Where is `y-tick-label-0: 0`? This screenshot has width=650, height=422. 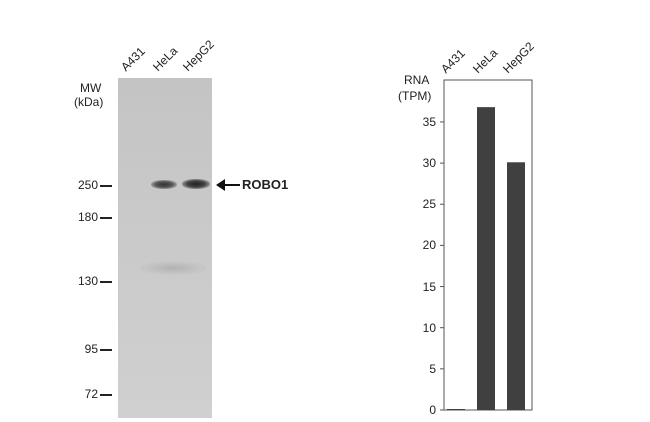
y-tick-label-0: 0 is located at coordinates (432, 410).